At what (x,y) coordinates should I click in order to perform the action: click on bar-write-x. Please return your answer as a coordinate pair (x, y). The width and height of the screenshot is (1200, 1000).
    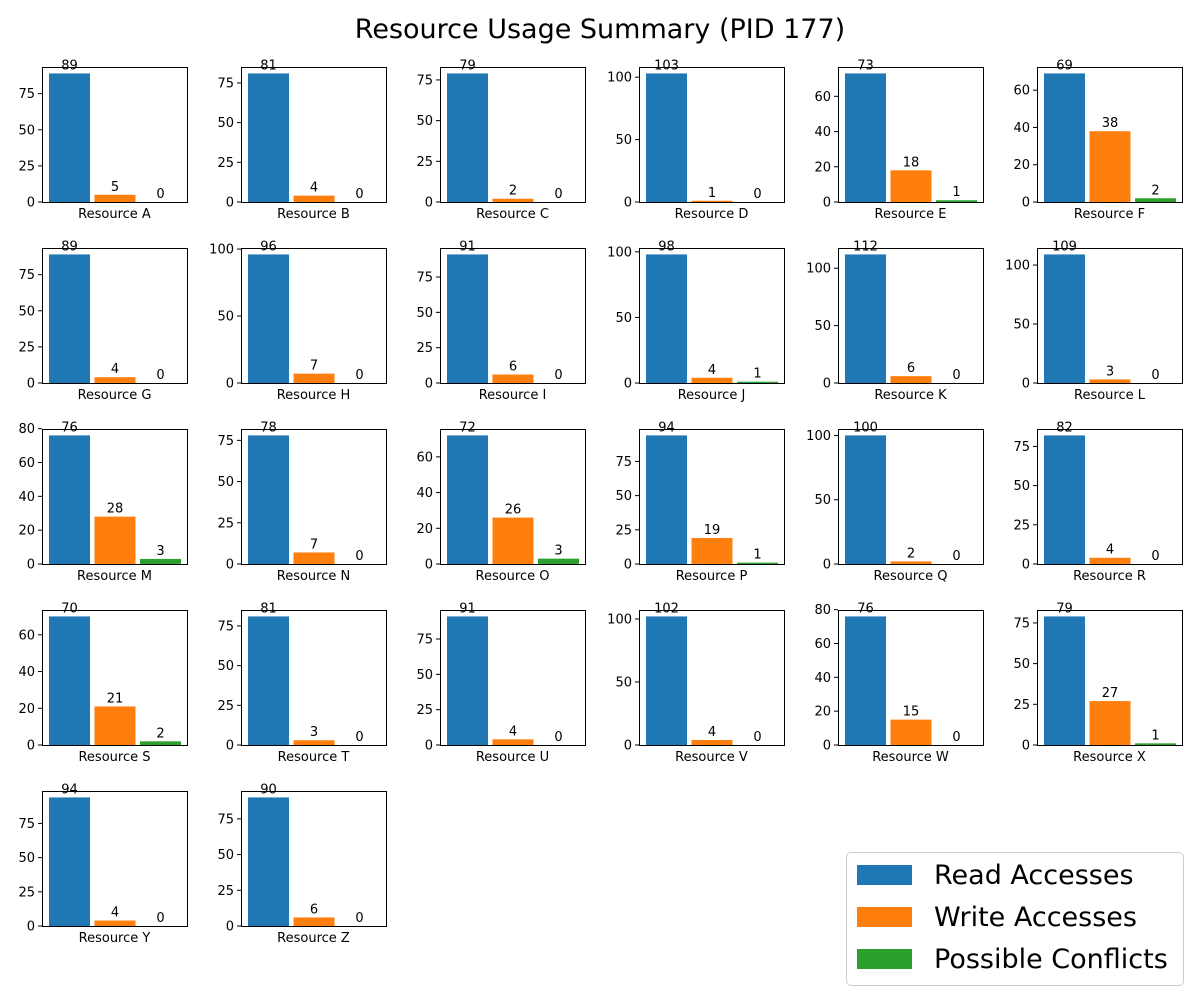
    Looking at the image, I should click on (1110, 723).